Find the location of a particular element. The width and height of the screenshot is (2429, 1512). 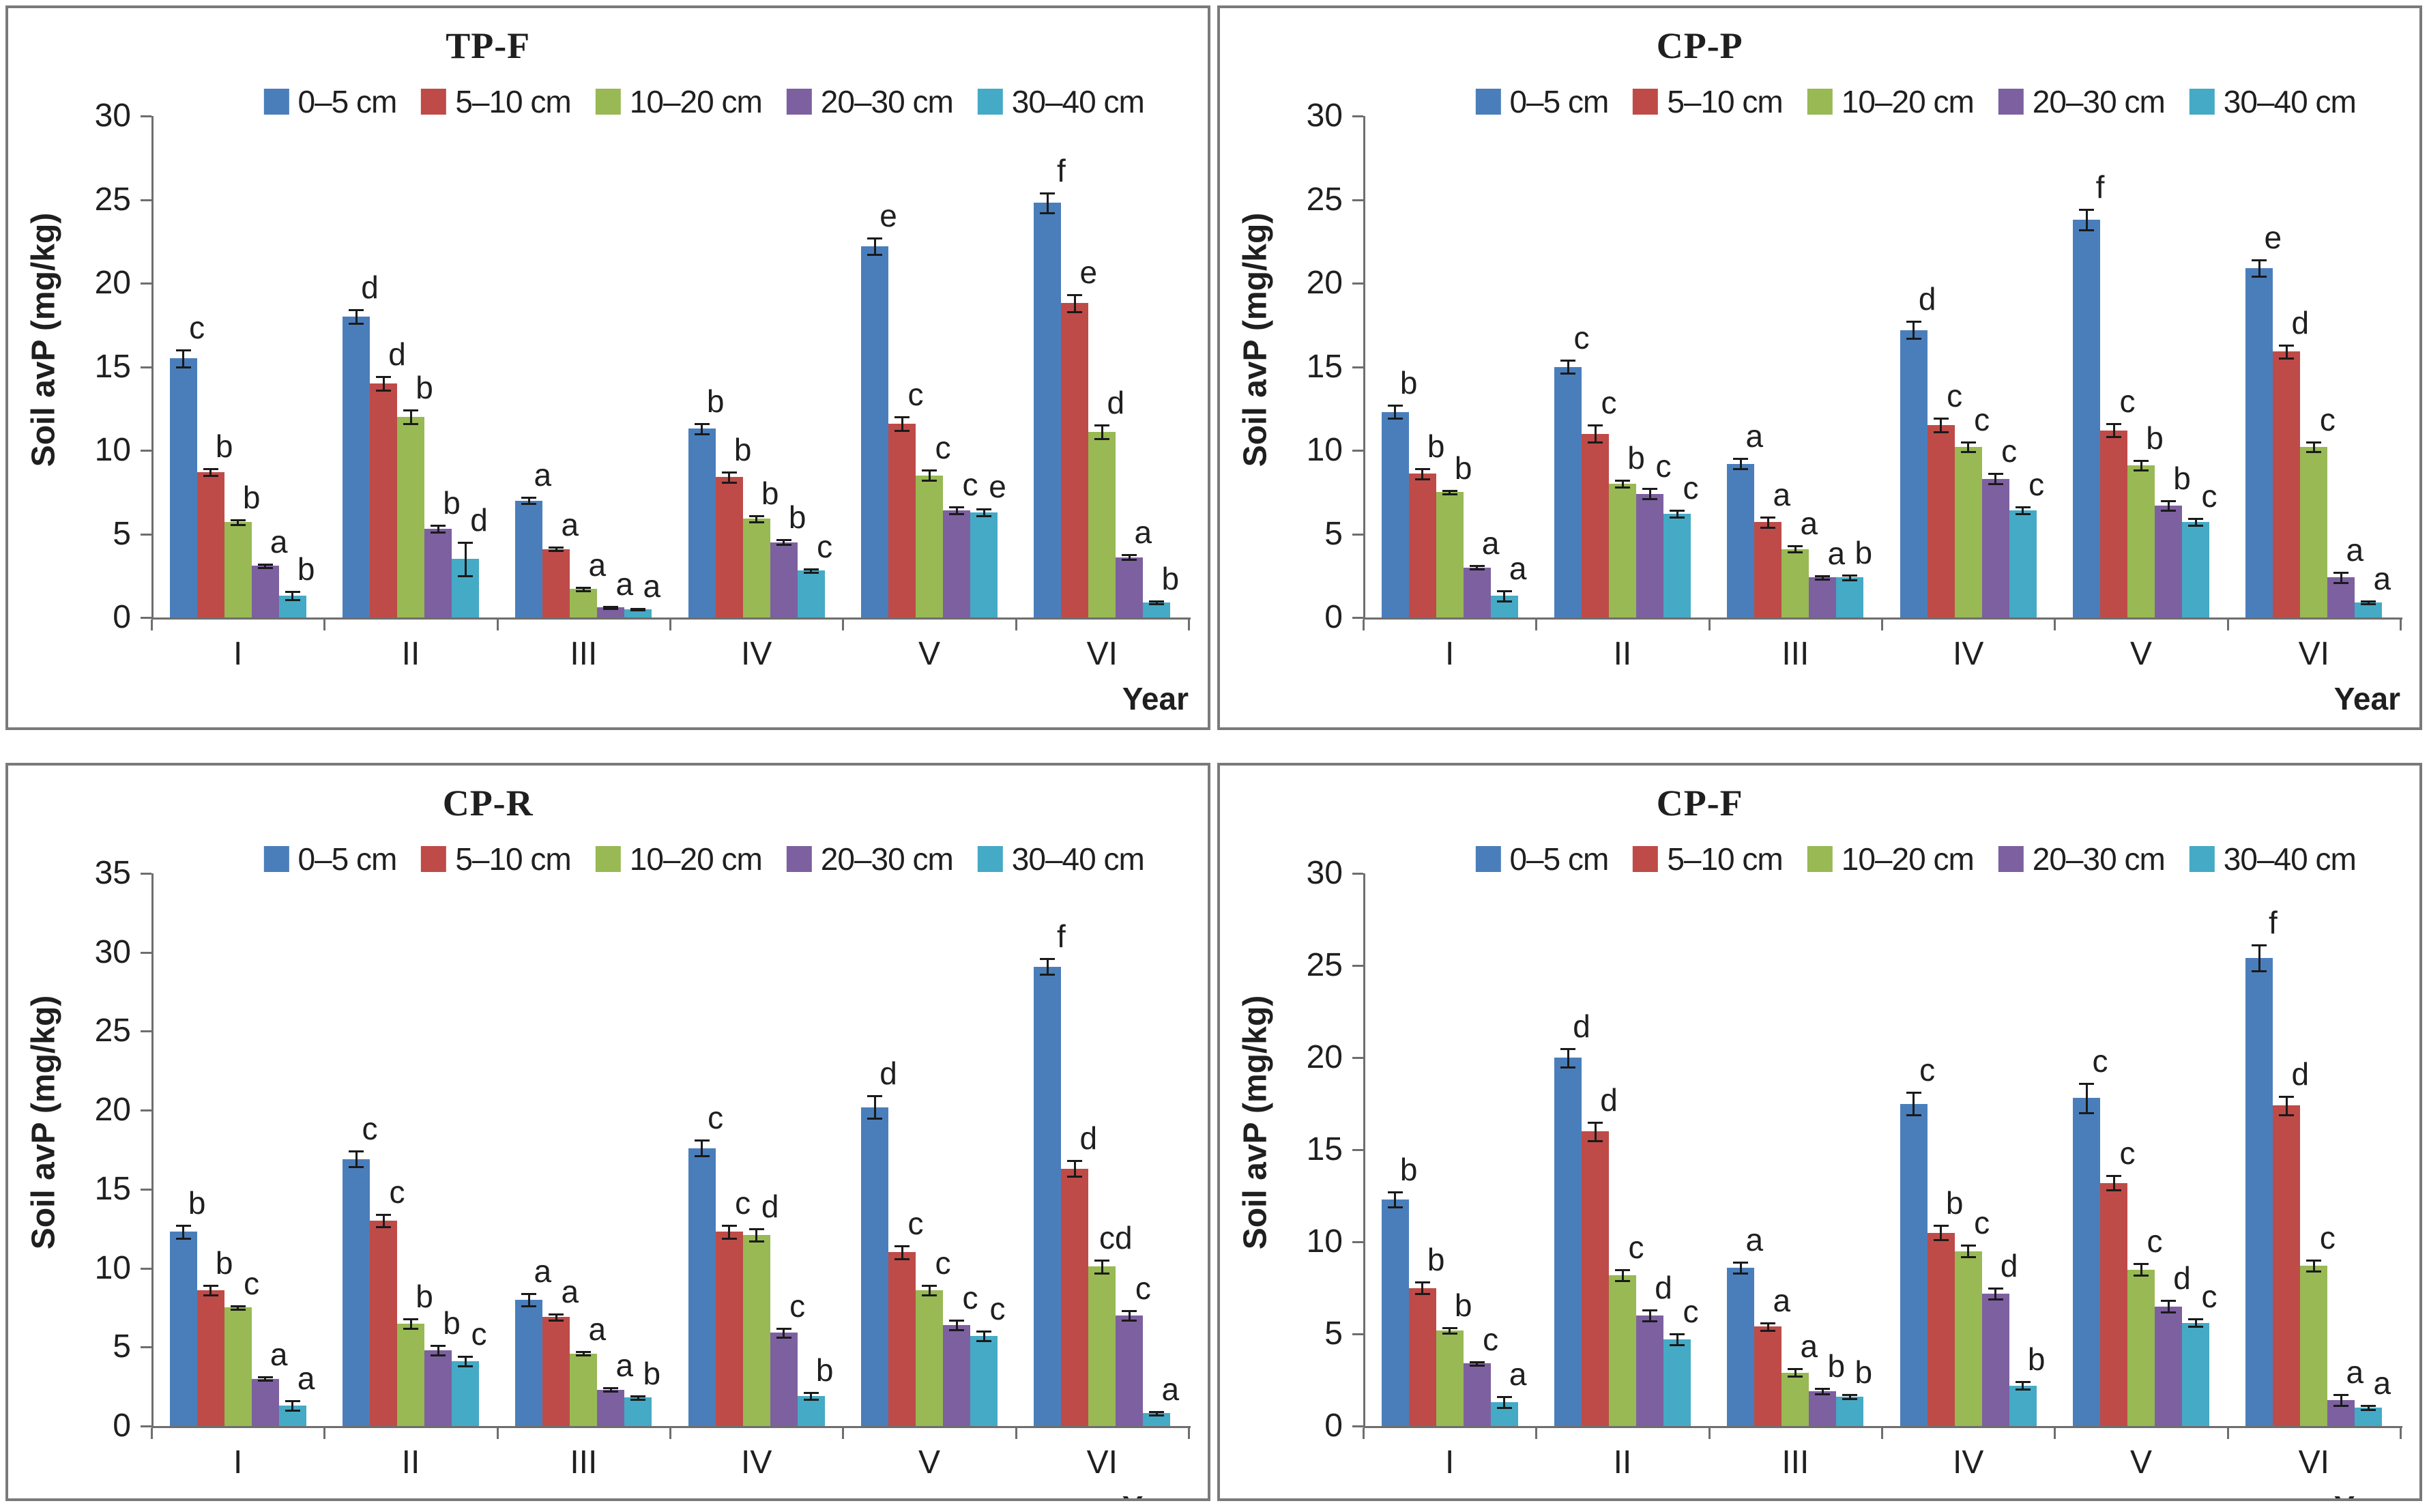

x-tick-label: IV is located at coordinates (1968, 654).